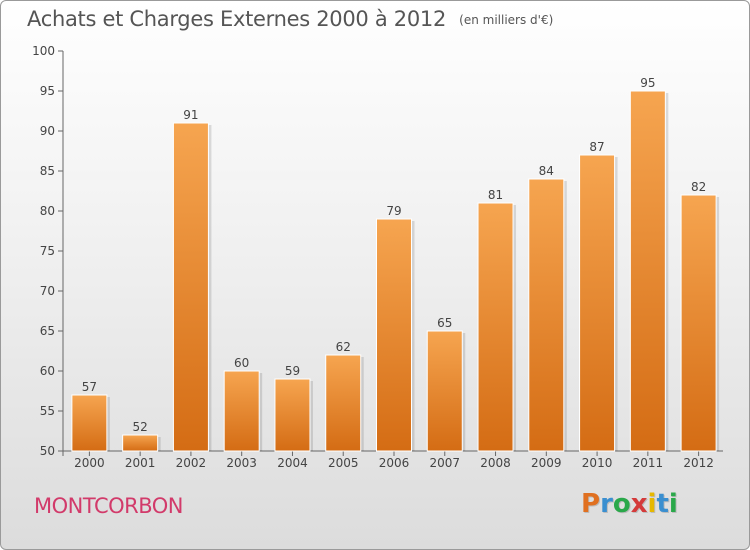  Describe the element at coordinates (47, 91) in the screenshot. I see `y-tick-label: 95` at that location.